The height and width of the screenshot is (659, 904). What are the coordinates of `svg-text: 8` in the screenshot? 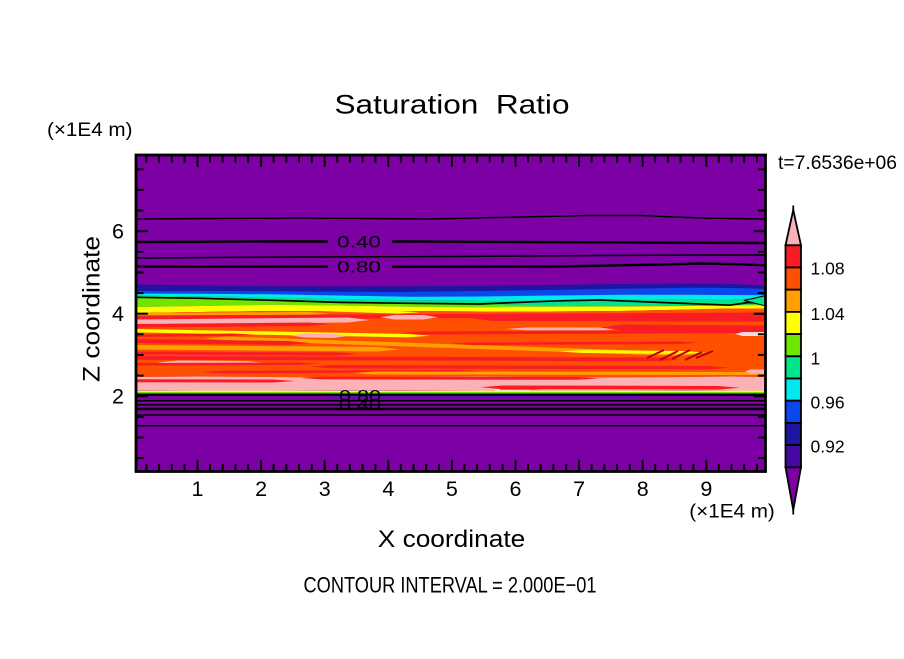 It's located at (643, 489).